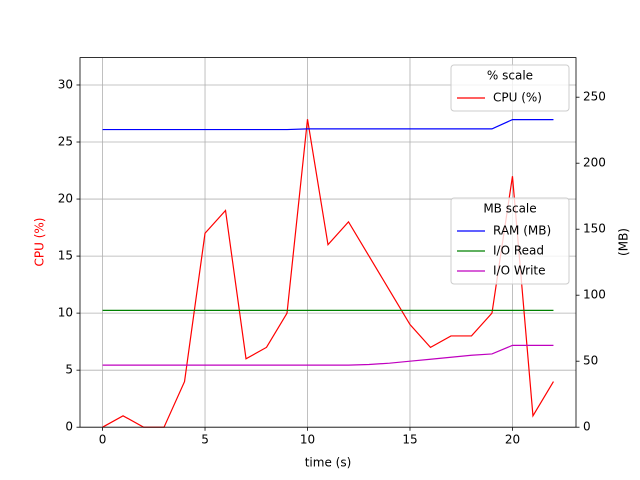 The width and height of the screenshot is (640, 480). I want to click on x-axis-label: time (s), so click(328, 463).